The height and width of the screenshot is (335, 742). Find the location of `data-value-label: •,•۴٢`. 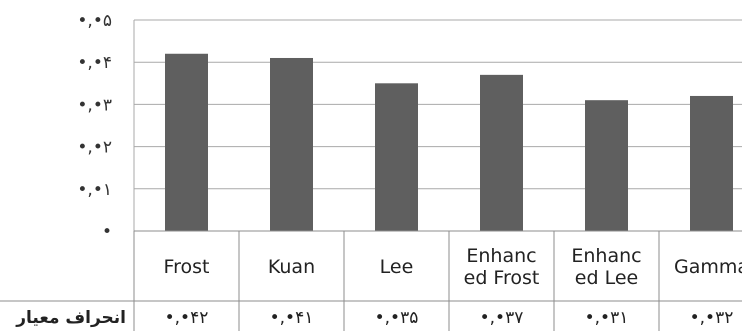

data-value-label: •,•۴٢ is located at coordinates (187, 318).